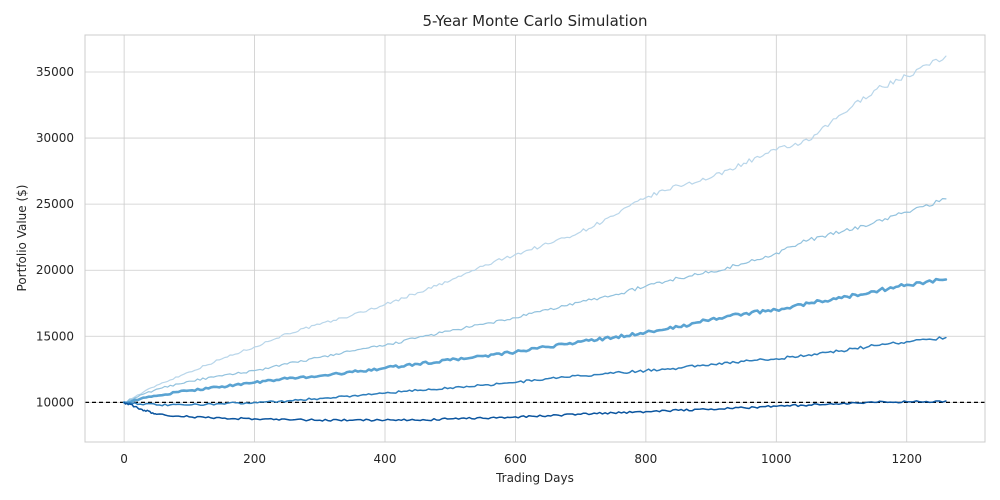 This screenshot has width=1000, height=500. What do you see at coordinates (906, 459) in the screenshot?
I see `x-tick-label: 1200` at bounding box center [906, 459].